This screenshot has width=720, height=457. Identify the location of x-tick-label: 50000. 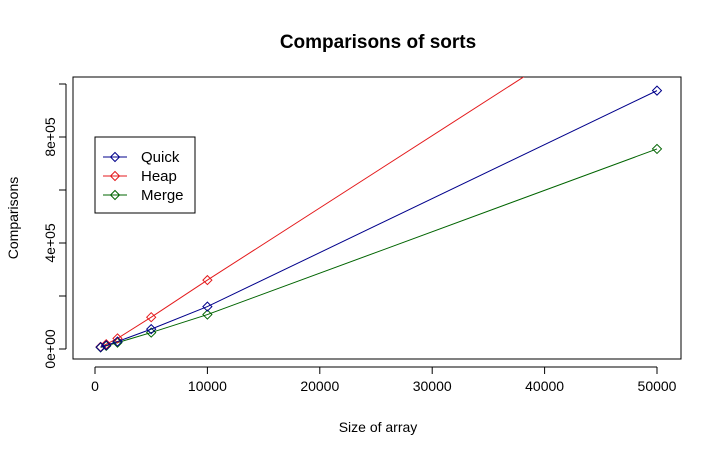
(657, 386).